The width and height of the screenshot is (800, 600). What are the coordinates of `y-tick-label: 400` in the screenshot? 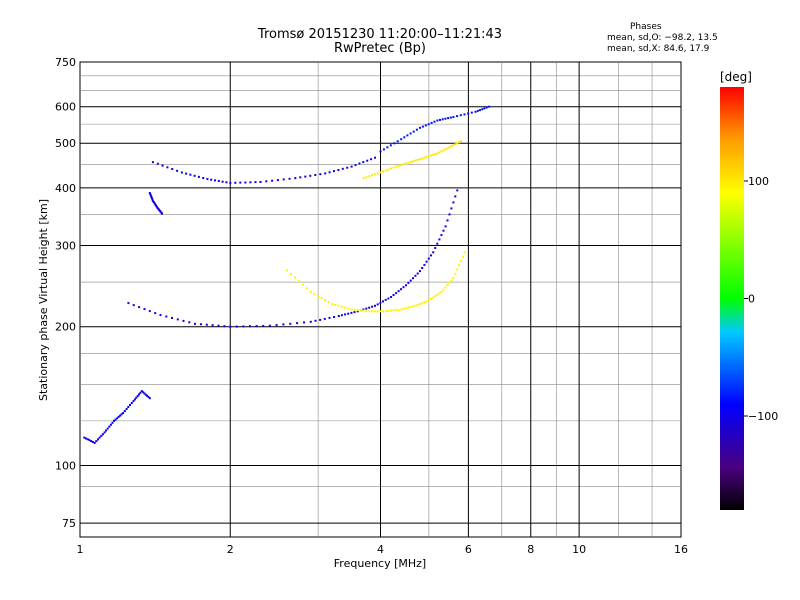 It's located at (65, 188).